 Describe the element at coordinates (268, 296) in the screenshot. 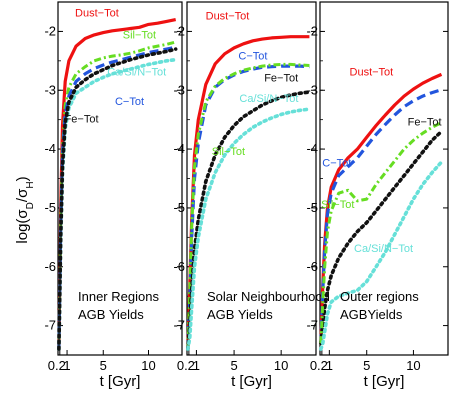

I see `panel-annotation: Solar Neighbourhood` at that location.